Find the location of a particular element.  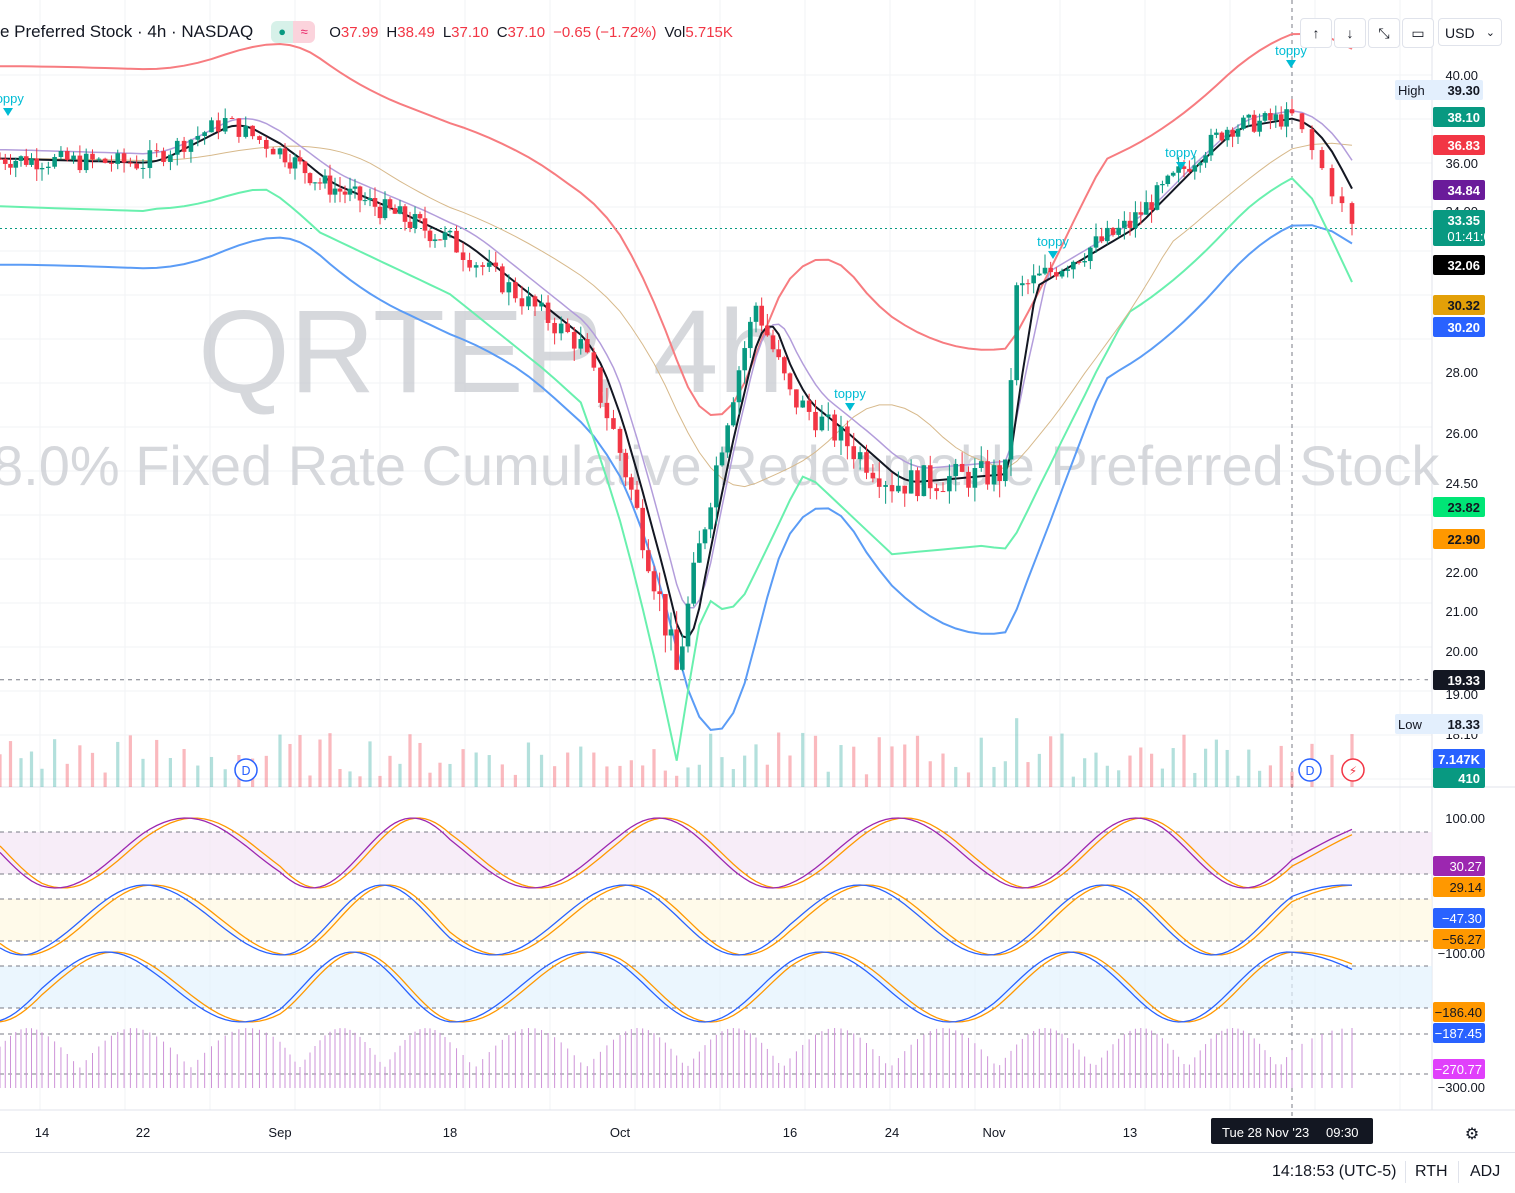

low-value: 37.10 is located at coordinates (470, 32).